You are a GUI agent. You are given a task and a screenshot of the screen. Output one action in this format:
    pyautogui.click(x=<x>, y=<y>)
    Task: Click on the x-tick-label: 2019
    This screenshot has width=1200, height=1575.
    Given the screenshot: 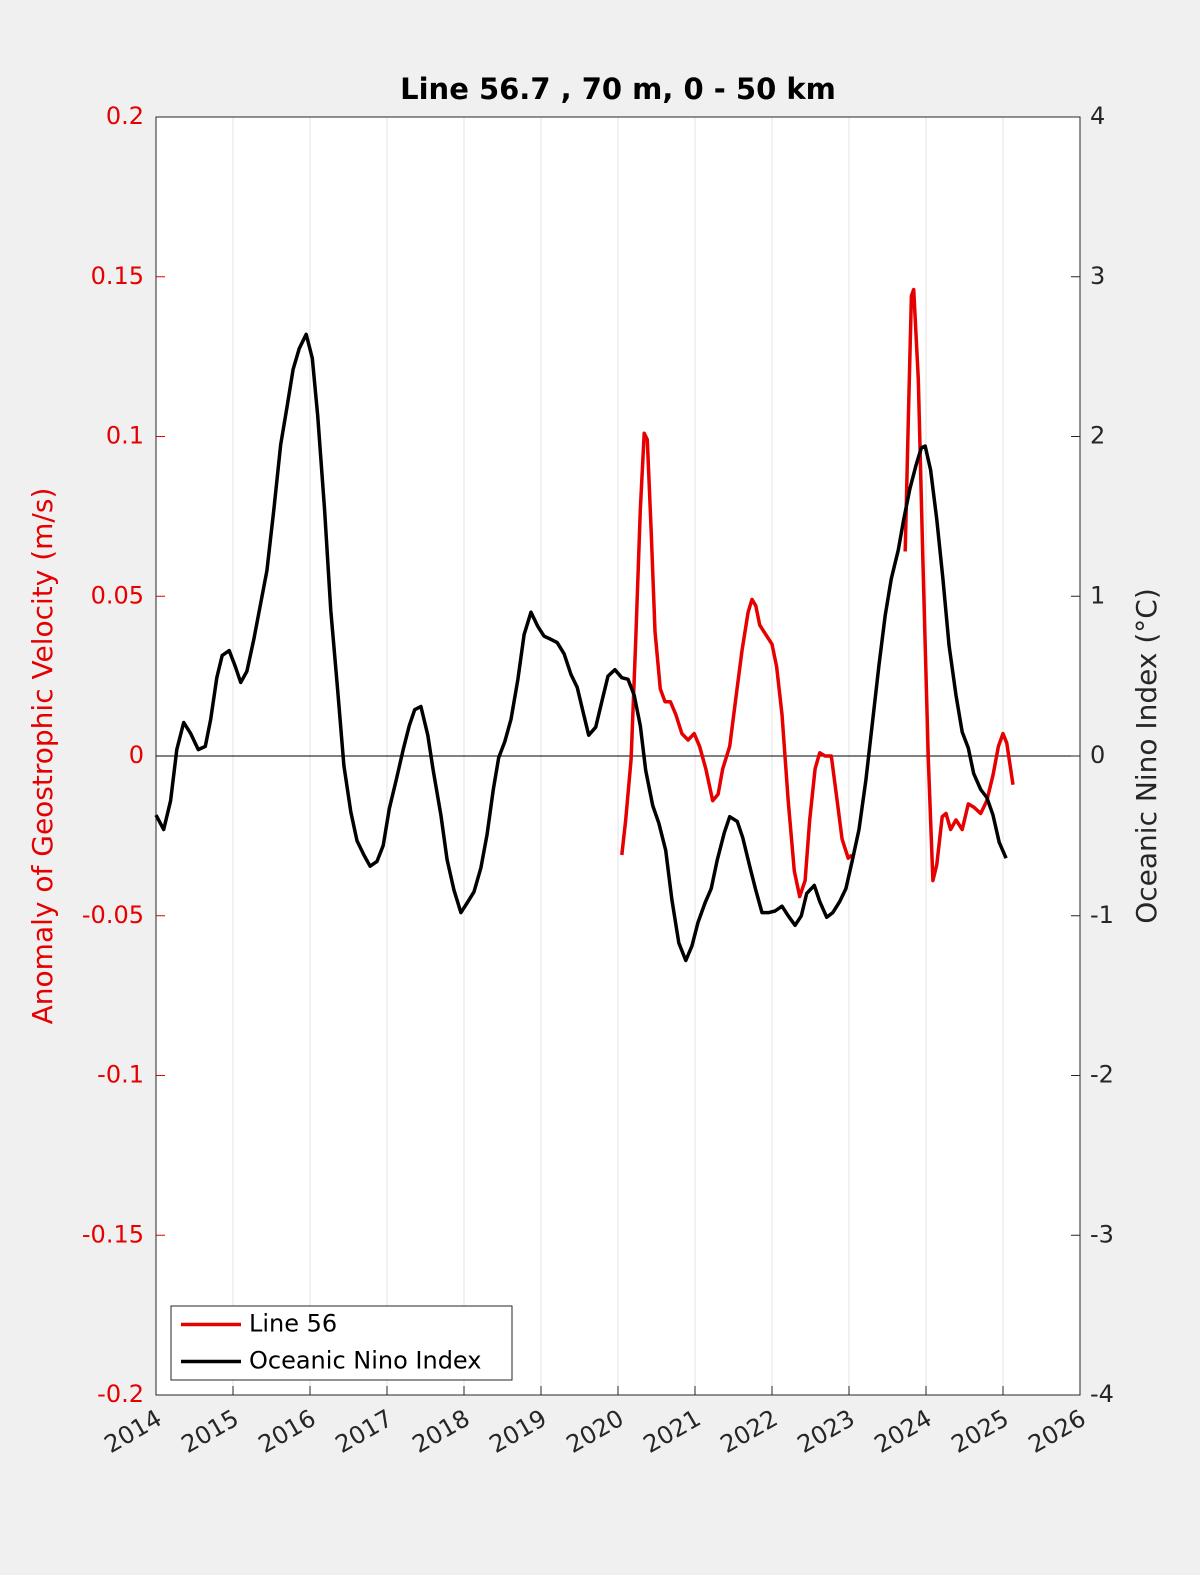 What is the action you would take?
    pyautogui.click(x=518, y=1431)
    